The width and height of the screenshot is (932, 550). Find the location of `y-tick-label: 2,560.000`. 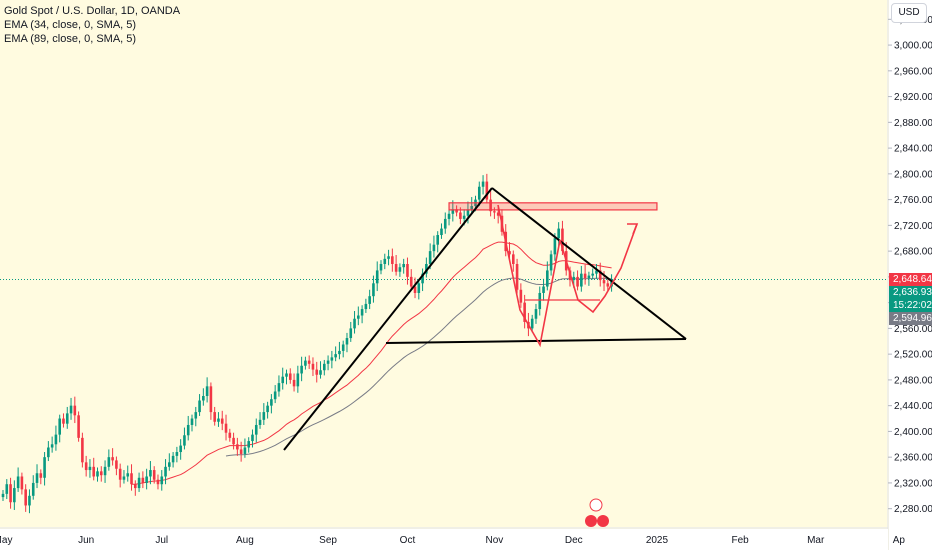

y-tick-label: 2,560.000 is located at coordinates (913, 329).